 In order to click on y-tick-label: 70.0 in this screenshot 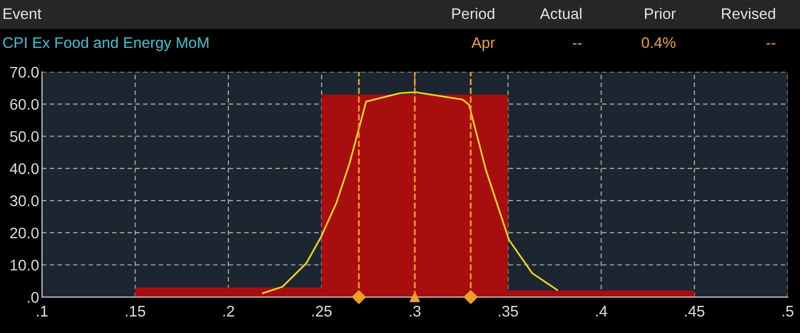, I will do `click(24, 72)`.